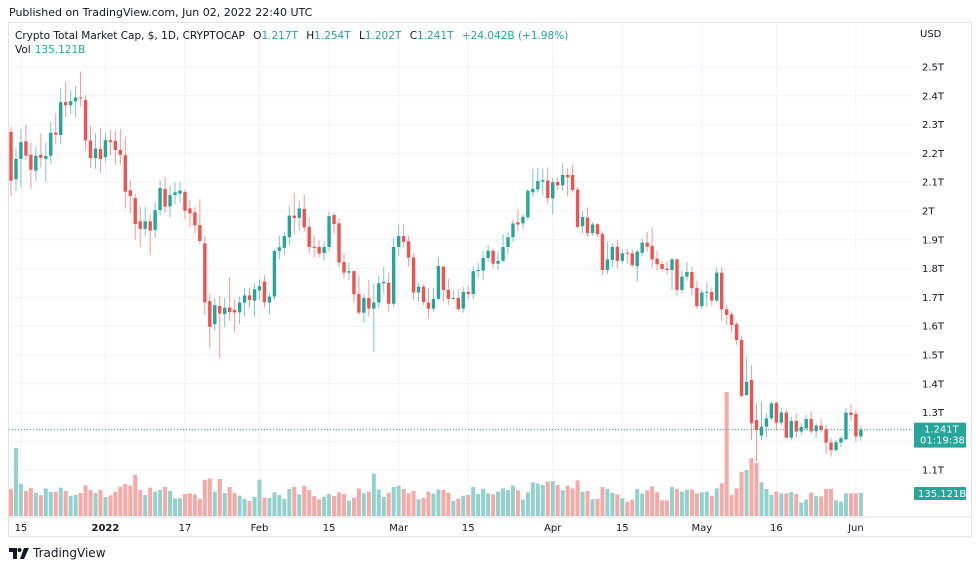  What do you see at coordinates (490, 525) in the screenshot?
I see `time-axis: 15 2022 17 Feb 15 Mar 15 Apr 15 May 16 Jun` at bounding box center [490, 525].